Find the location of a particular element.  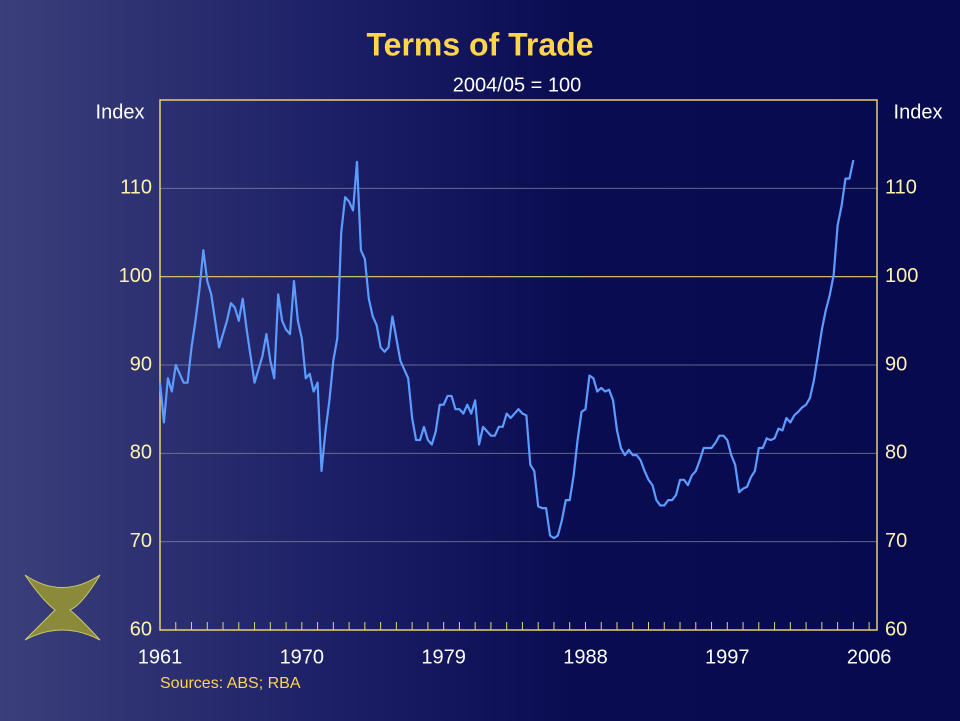

y-tick-label: 110 is located at coordinates (136, 188).